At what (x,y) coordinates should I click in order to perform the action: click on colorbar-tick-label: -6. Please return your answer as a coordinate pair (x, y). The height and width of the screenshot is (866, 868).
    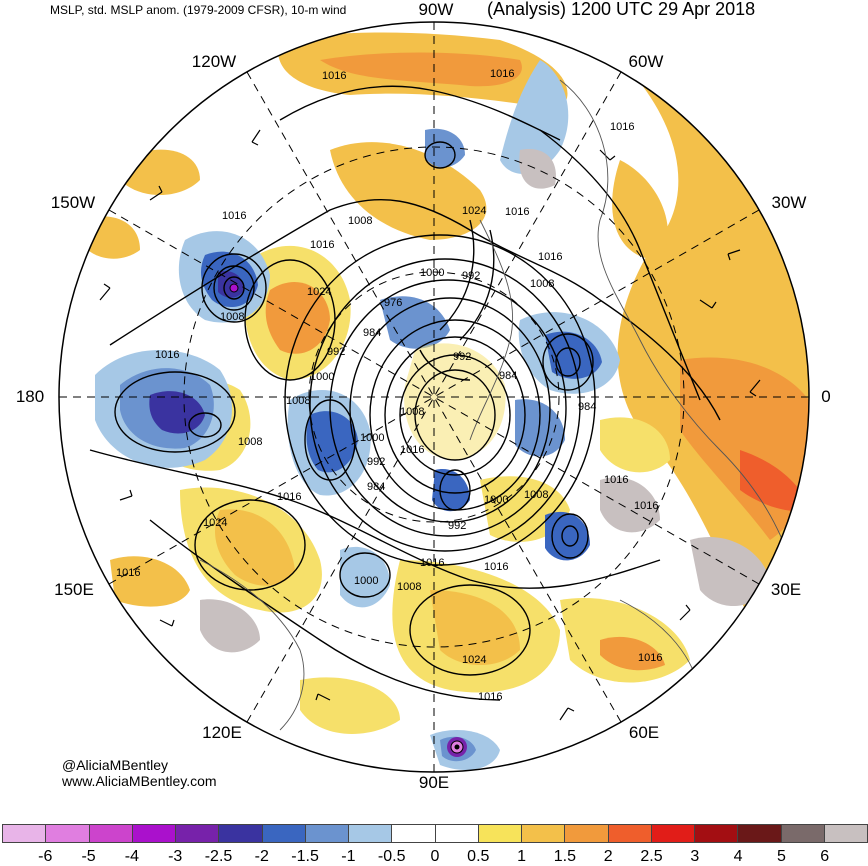
    Looking at the image, I should click on (45, 856).